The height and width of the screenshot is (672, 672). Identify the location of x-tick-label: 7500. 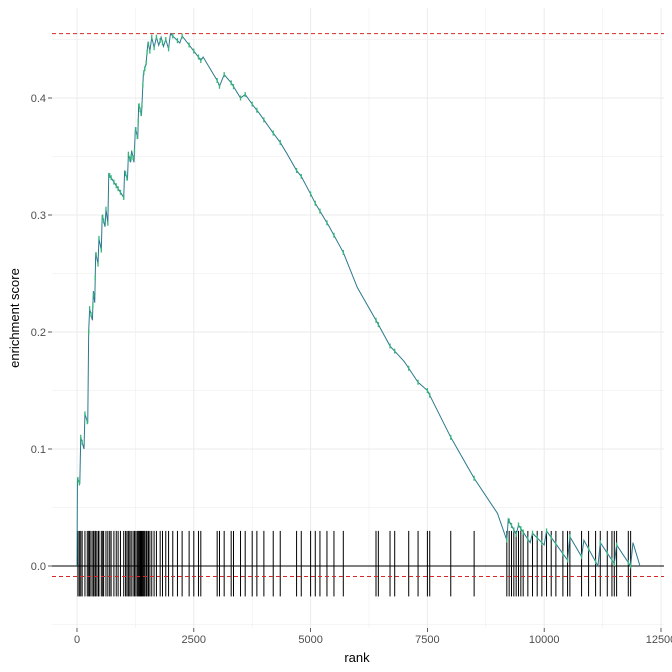
(427, 640).